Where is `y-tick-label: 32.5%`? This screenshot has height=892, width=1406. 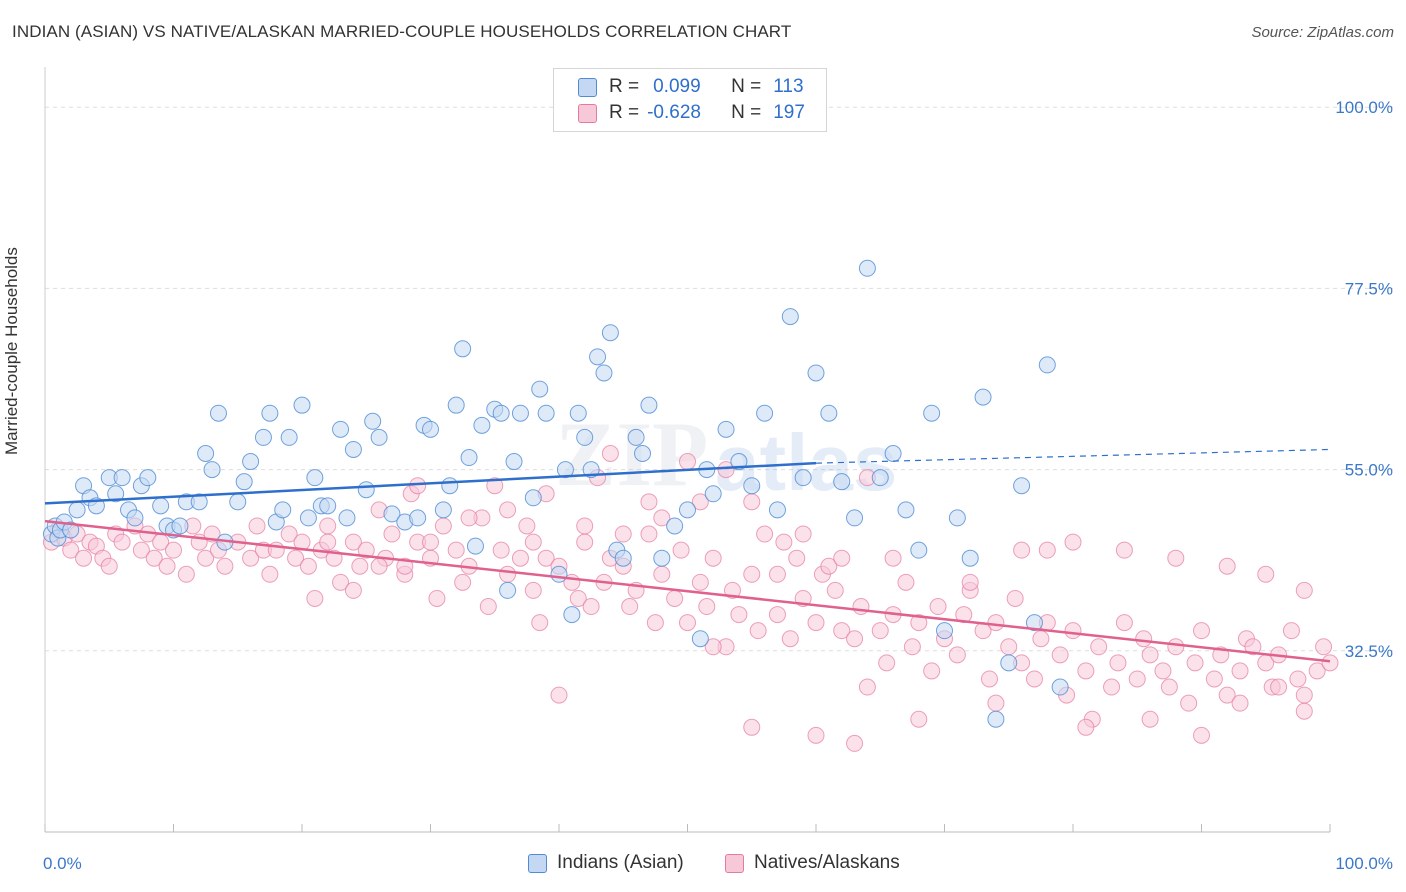
y-tick-label: 32.5% is located at coordinates (1369, 651).